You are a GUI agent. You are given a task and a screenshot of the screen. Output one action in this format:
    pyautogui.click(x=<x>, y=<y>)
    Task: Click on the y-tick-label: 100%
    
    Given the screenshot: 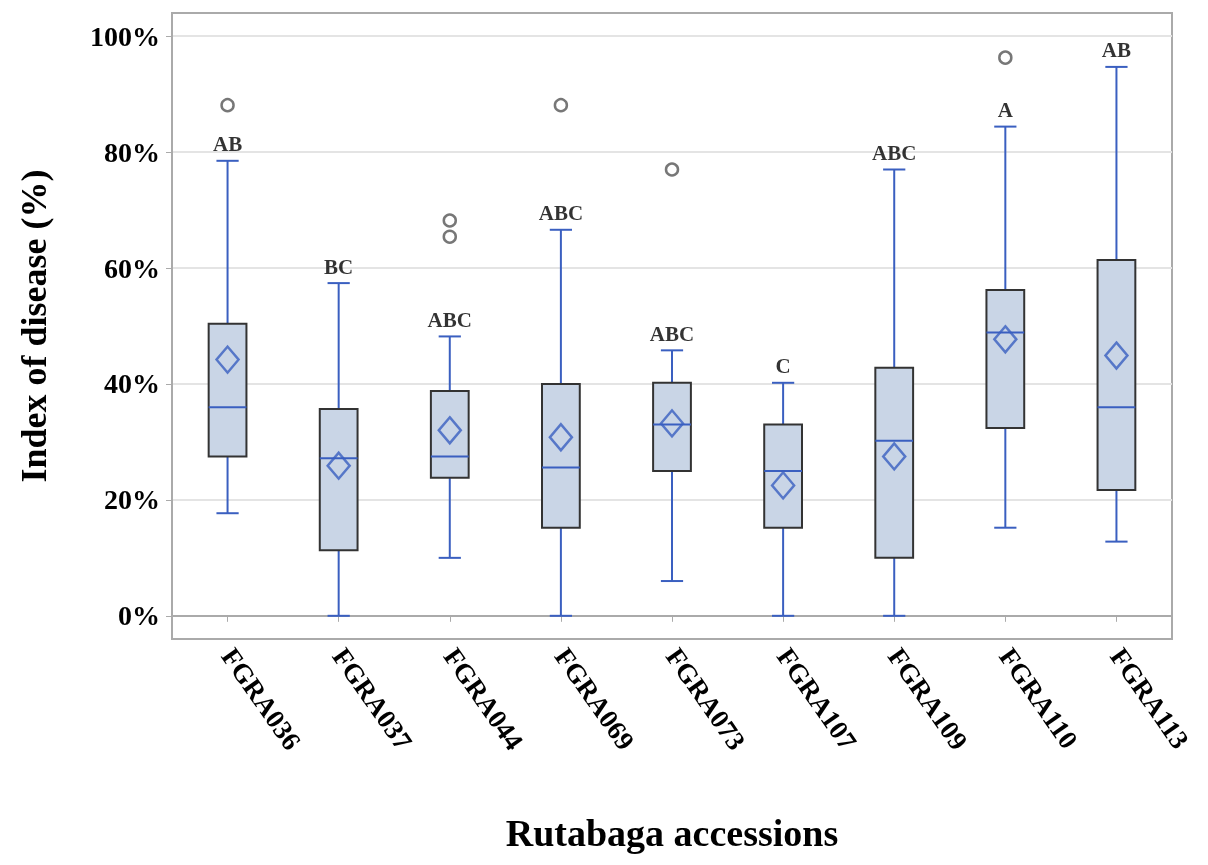 What is the action you would take?
    pyautogui.click(x=125, y=36)
    